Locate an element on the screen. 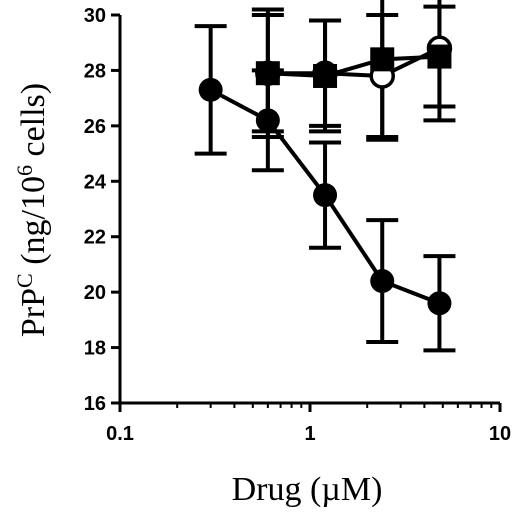 Image resolution: width=521 pixels, height=515 pixels. x-tick-label: 0.1 is located at coordinates (120, 434).